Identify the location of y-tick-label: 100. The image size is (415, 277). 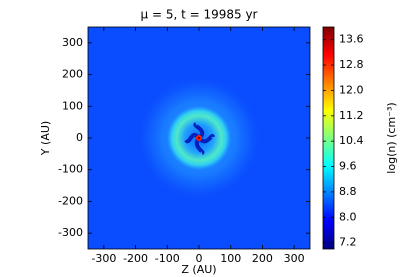
(72, 105).